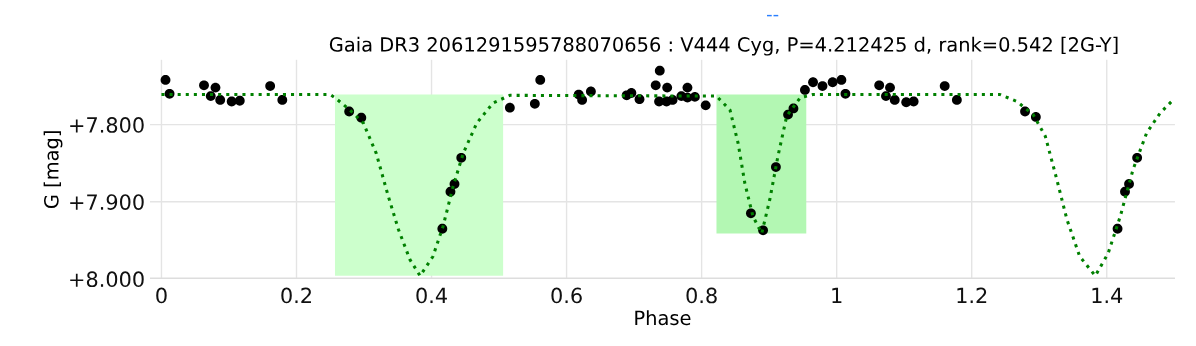 The height and width of the screenshot is (346, 1196). Describe the element at coordinates (296, 295) in the screenshot. I see `x-tick-label: 0.2` at that location.